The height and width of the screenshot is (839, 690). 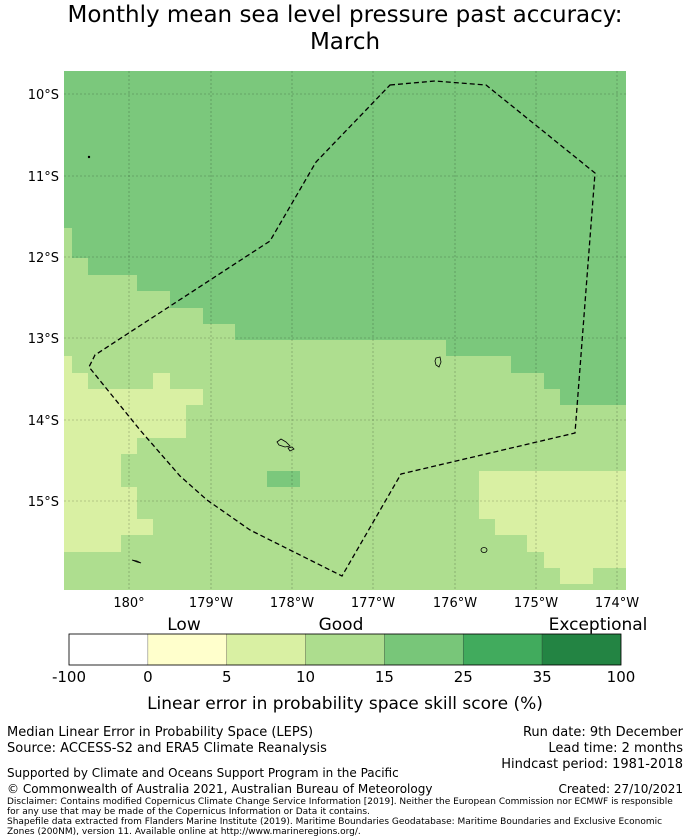 What do you see at coordinates (345, 42) in the screenshot?
I see `title-line-2: March` at bounding box center [345, 42].